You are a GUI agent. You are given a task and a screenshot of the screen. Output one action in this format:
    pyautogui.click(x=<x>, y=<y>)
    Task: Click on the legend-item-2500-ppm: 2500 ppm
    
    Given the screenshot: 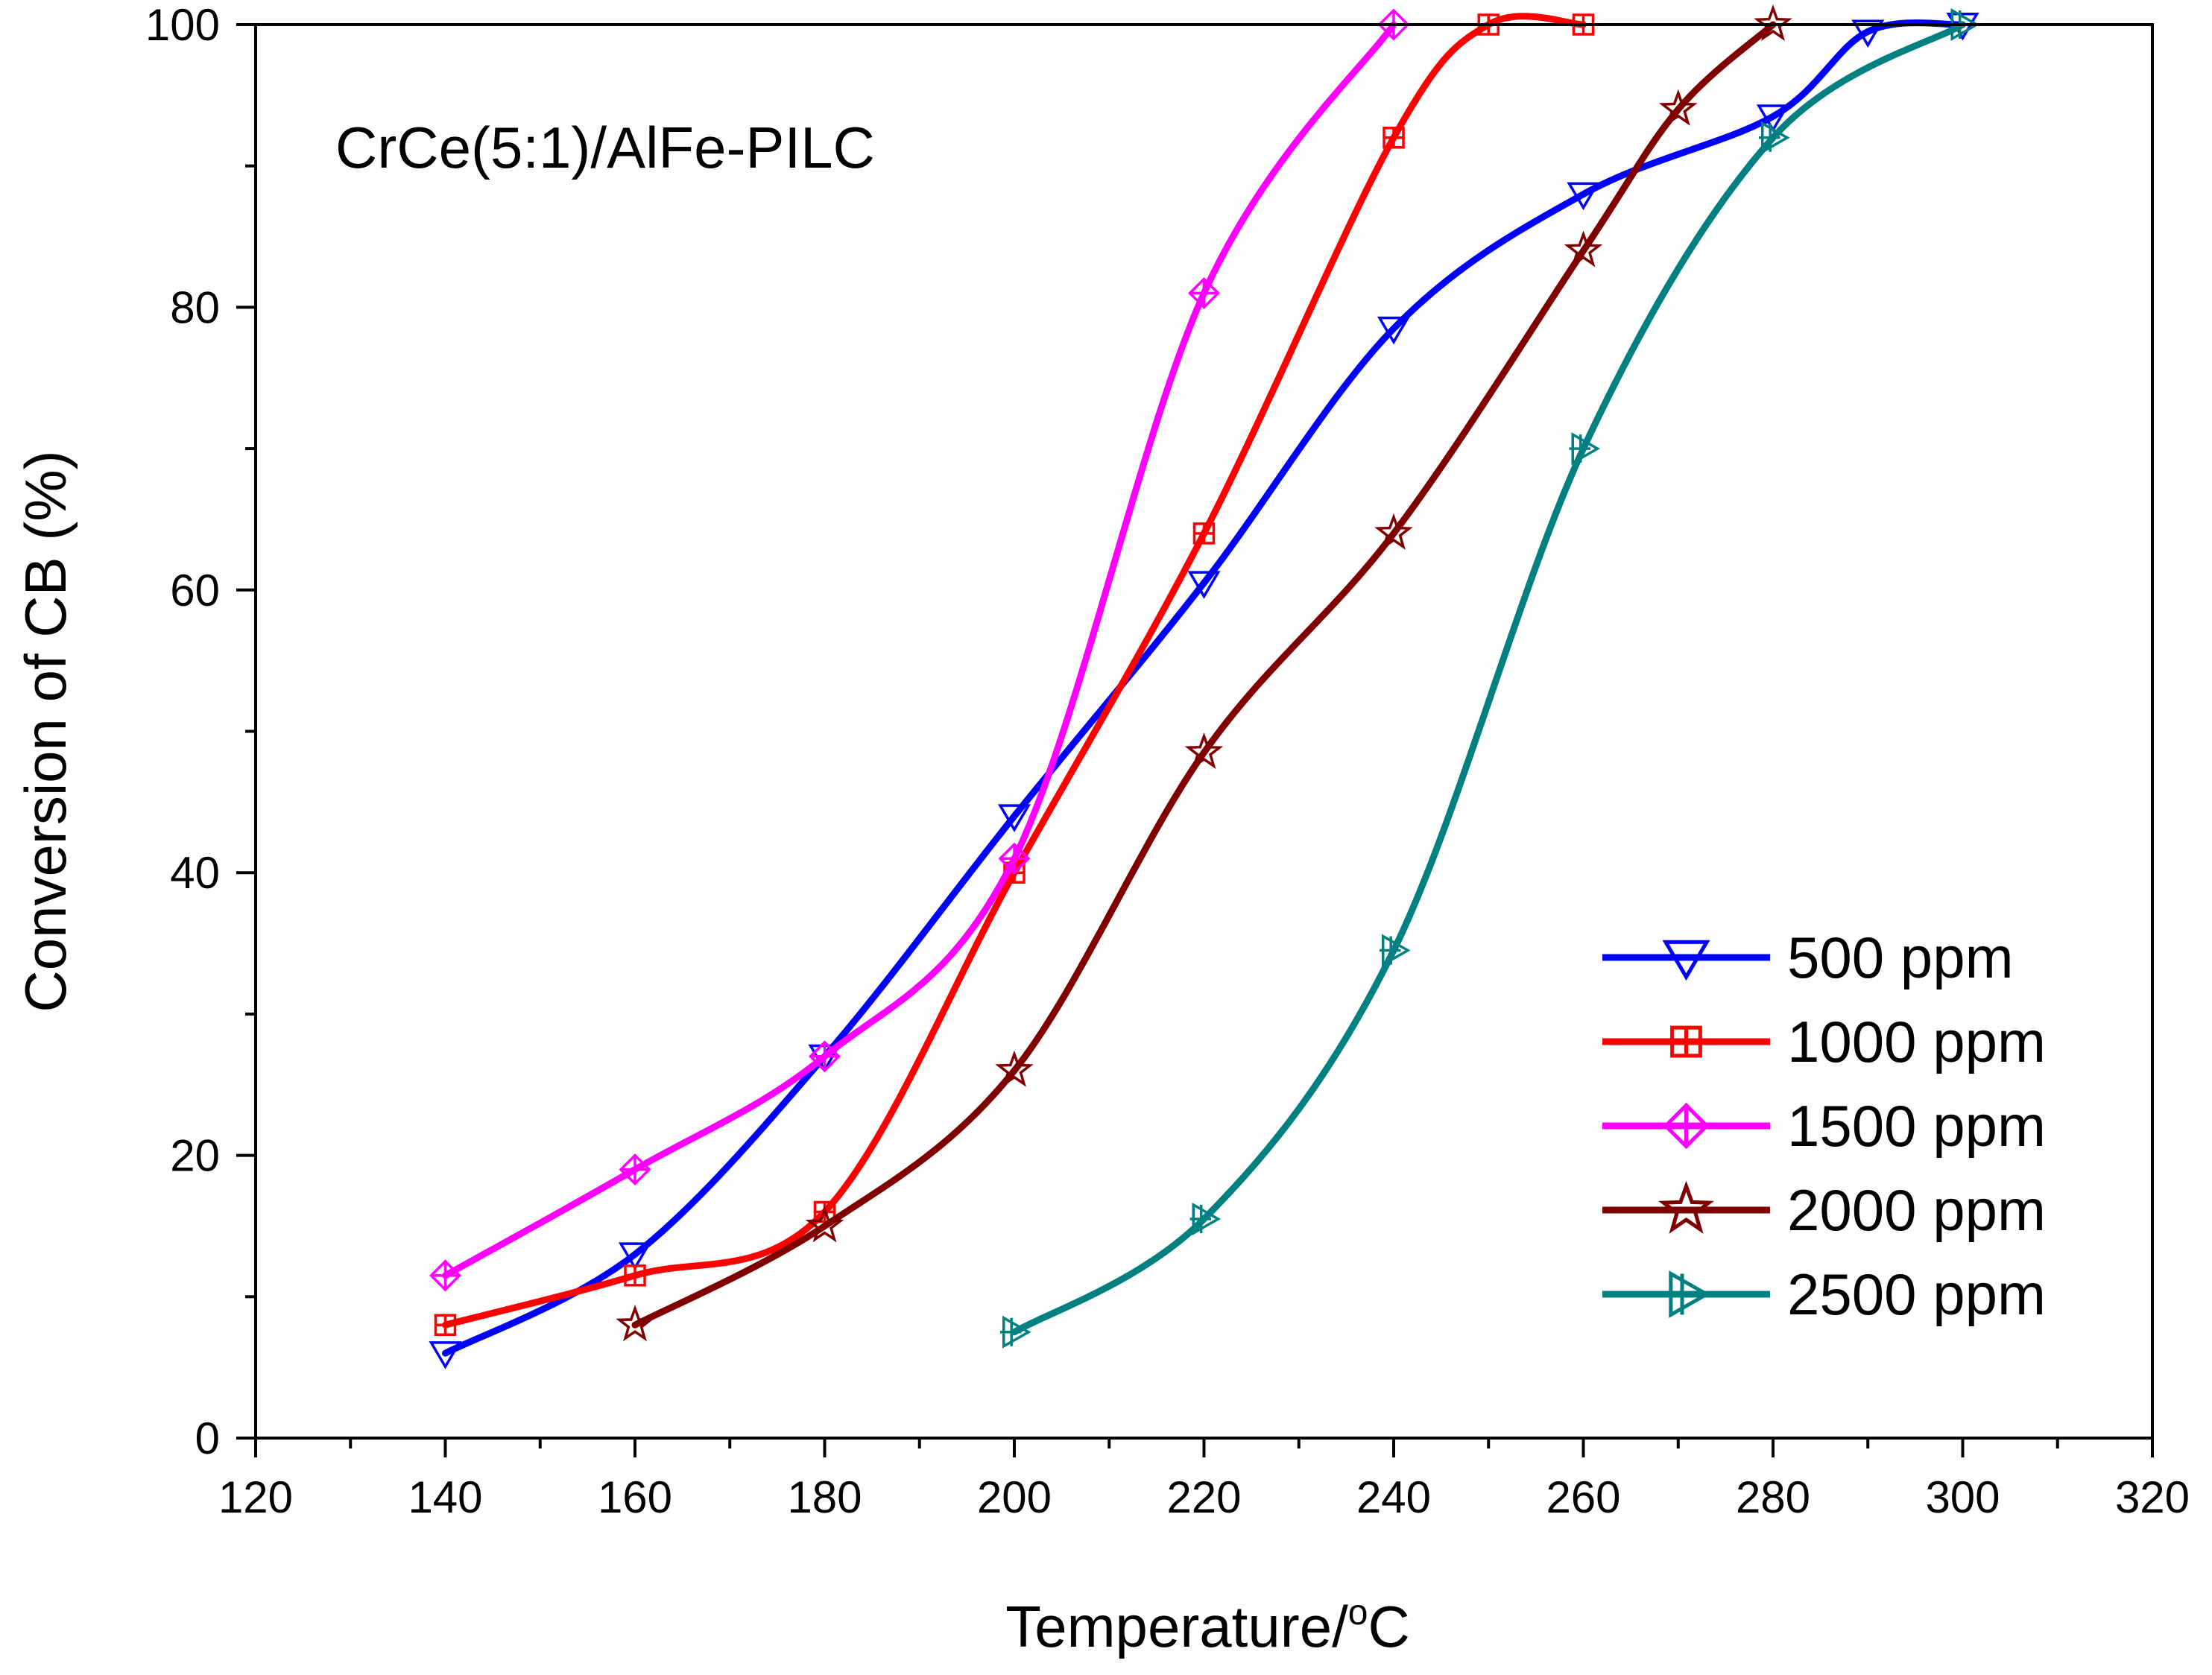 What is the action you would take?
    pyautogui.click(x=1824, y=1294)
    